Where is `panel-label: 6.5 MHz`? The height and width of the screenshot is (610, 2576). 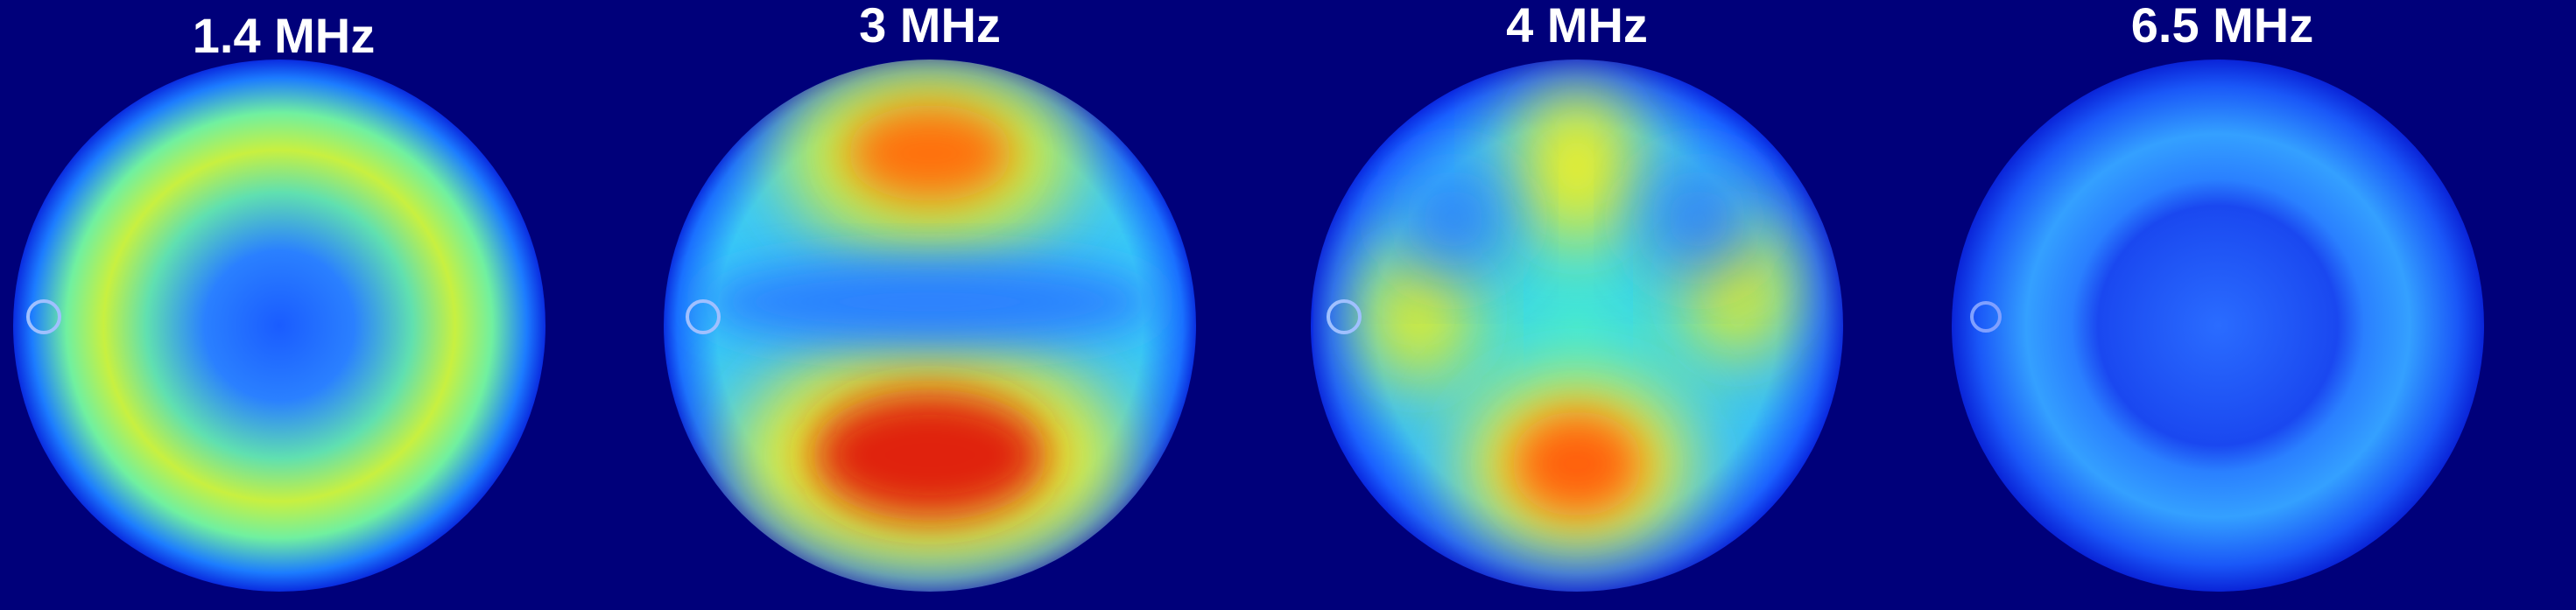 panel-label: 6.5 MHz is located at coordinates (2222, 26).